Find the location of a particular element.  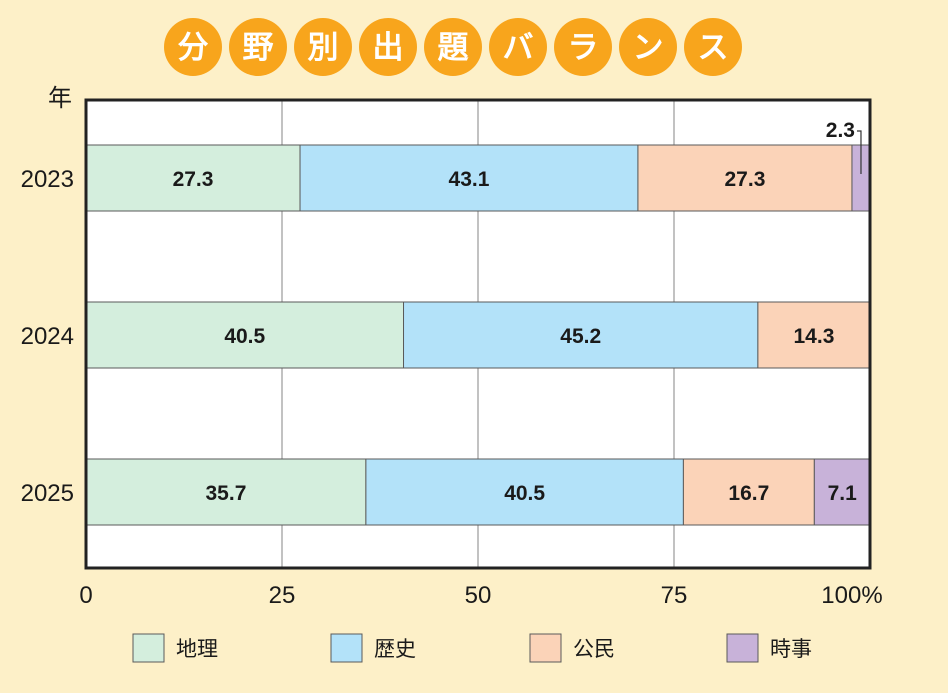

category-label: 2024 is located at coordinates (47, 336).